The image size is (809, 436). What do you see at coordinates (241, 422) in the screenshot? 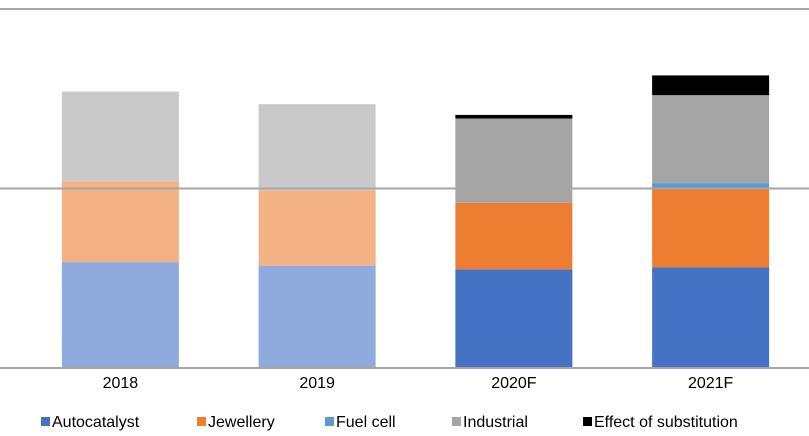
I see `legend-label: Jewellery` at bounding box center [241, 422].